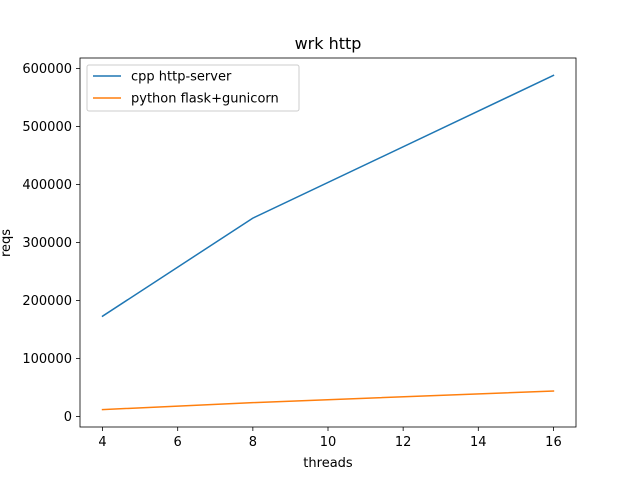 The width and height of the screenshot is (640, 480). I want to click on legend-label-1: python flask+gunicorn, so click(205, 99).